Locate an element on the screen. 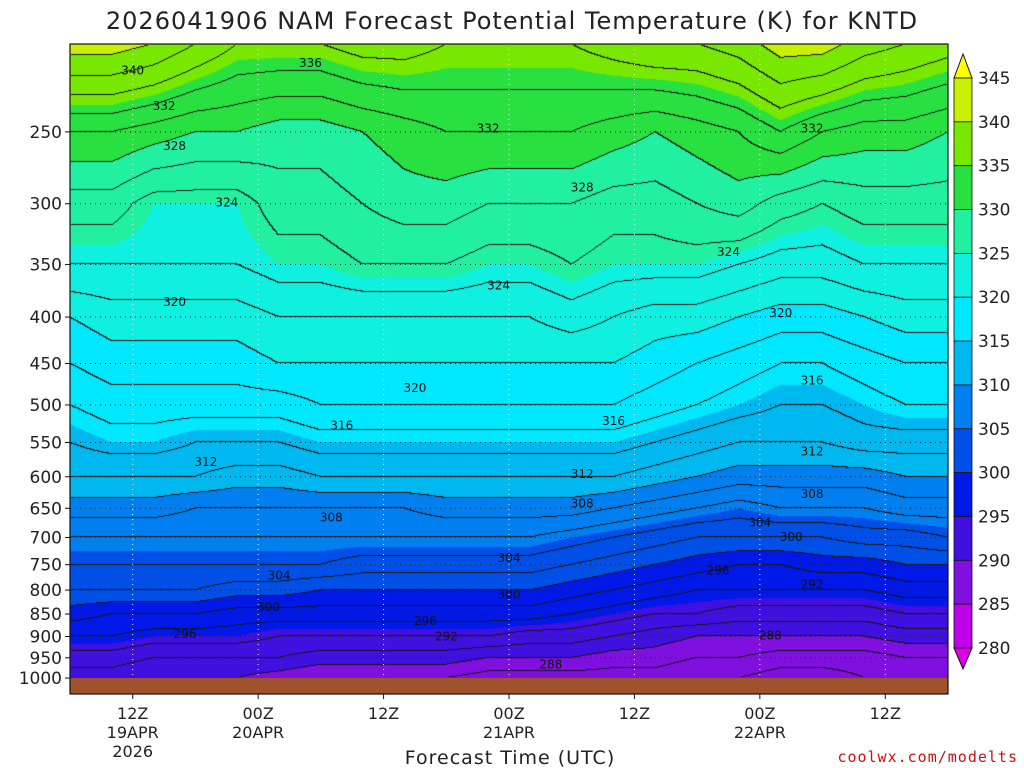 The width and height of the screenshot is (1024, 768). colorbar-tick-label: 305 is located at coordinates (994, 430).